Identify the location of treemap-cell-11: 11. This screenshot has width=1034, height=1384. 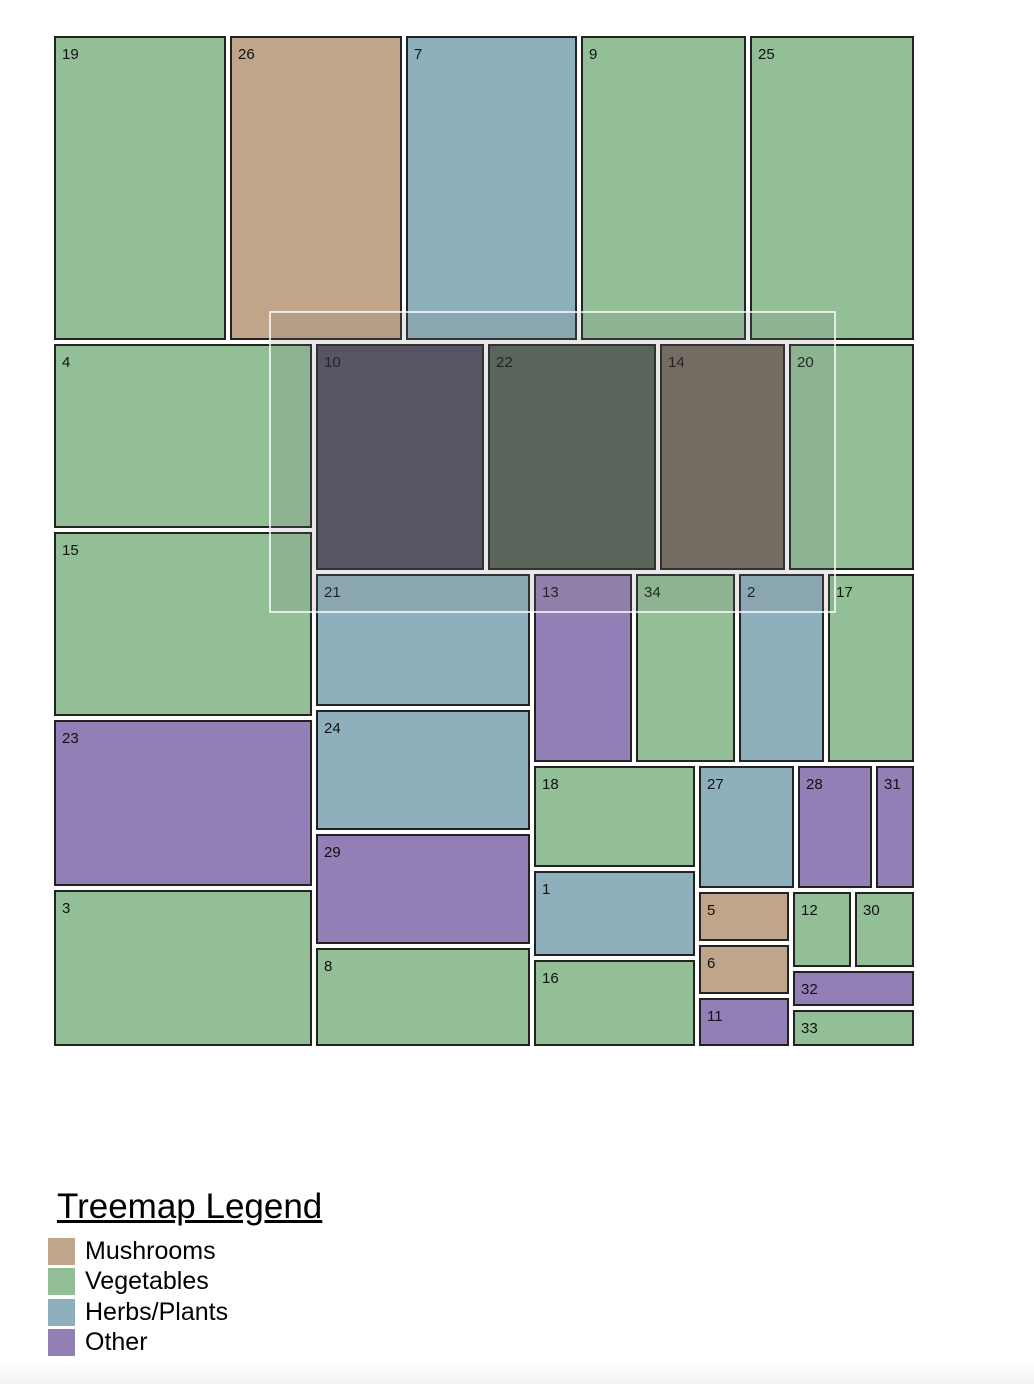
(744, 1022).